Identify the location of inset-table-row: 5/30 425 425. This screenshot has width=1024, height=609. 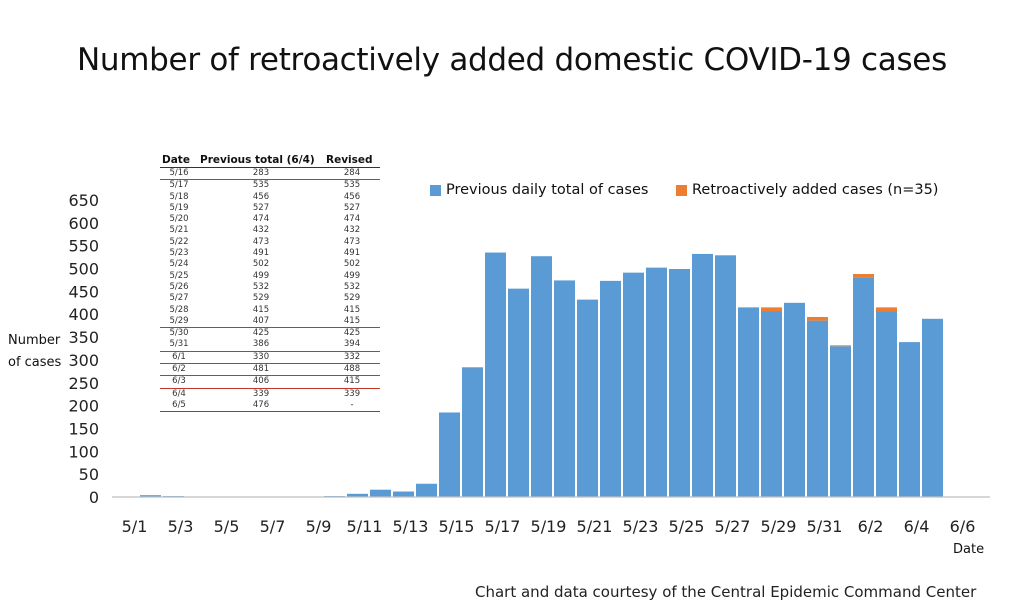
(270, 334).